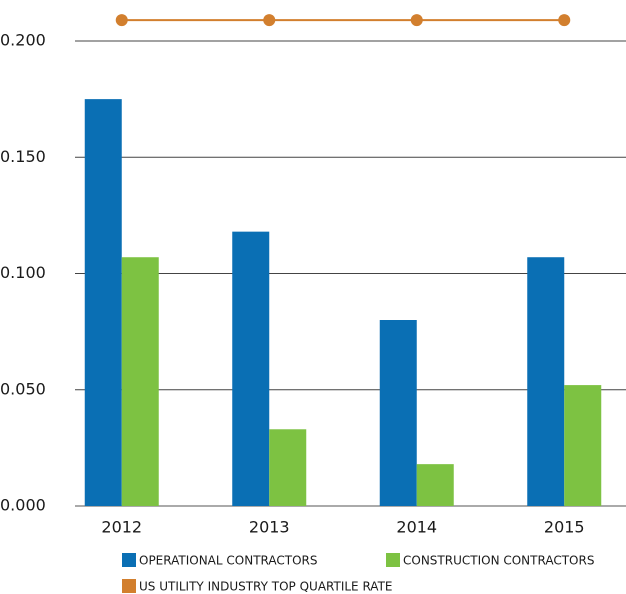 Image resolution: width=626 pixels, height=594 pixels. Describe the element at coordinates (498, 561) in the screenshot. I see `legend-label: CONSTRUCTION CONTRACTORS` at that location.